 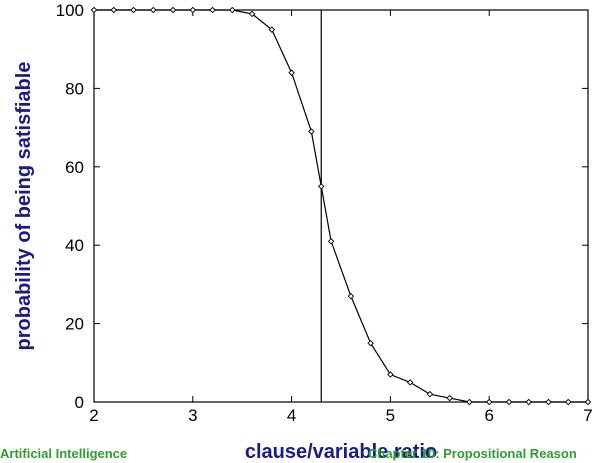 What do you see at coordinates (70, 10) in the screenshot?
I see `y-tick-label: 100` at bounding box center [70, 10].